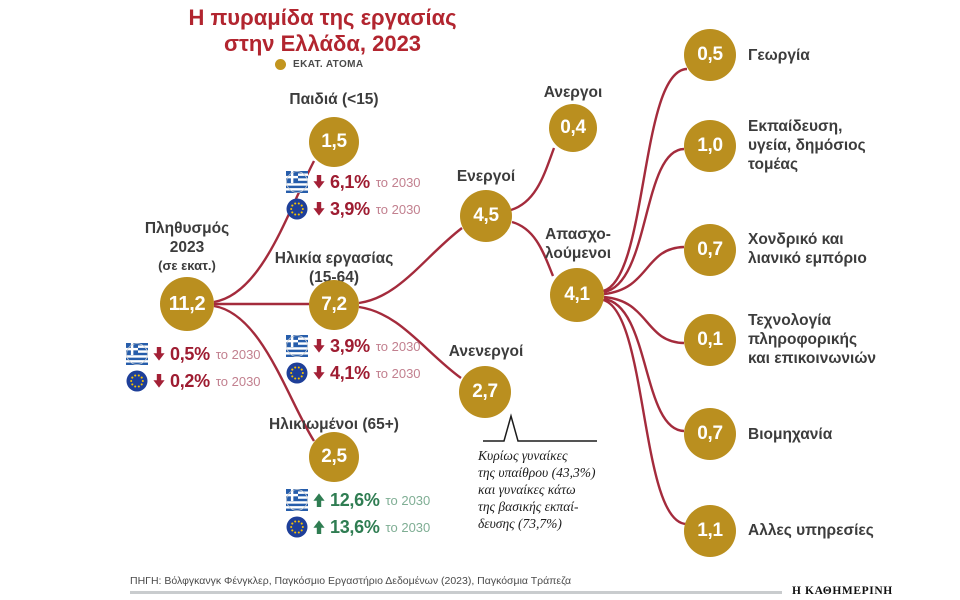 The height and width of the screenshot is (600, 960). What do you see at coordinates (710, 146) in the screenshot?
I see `node-sector-education-health-public: 1,0` at bounding box center [710, 146].